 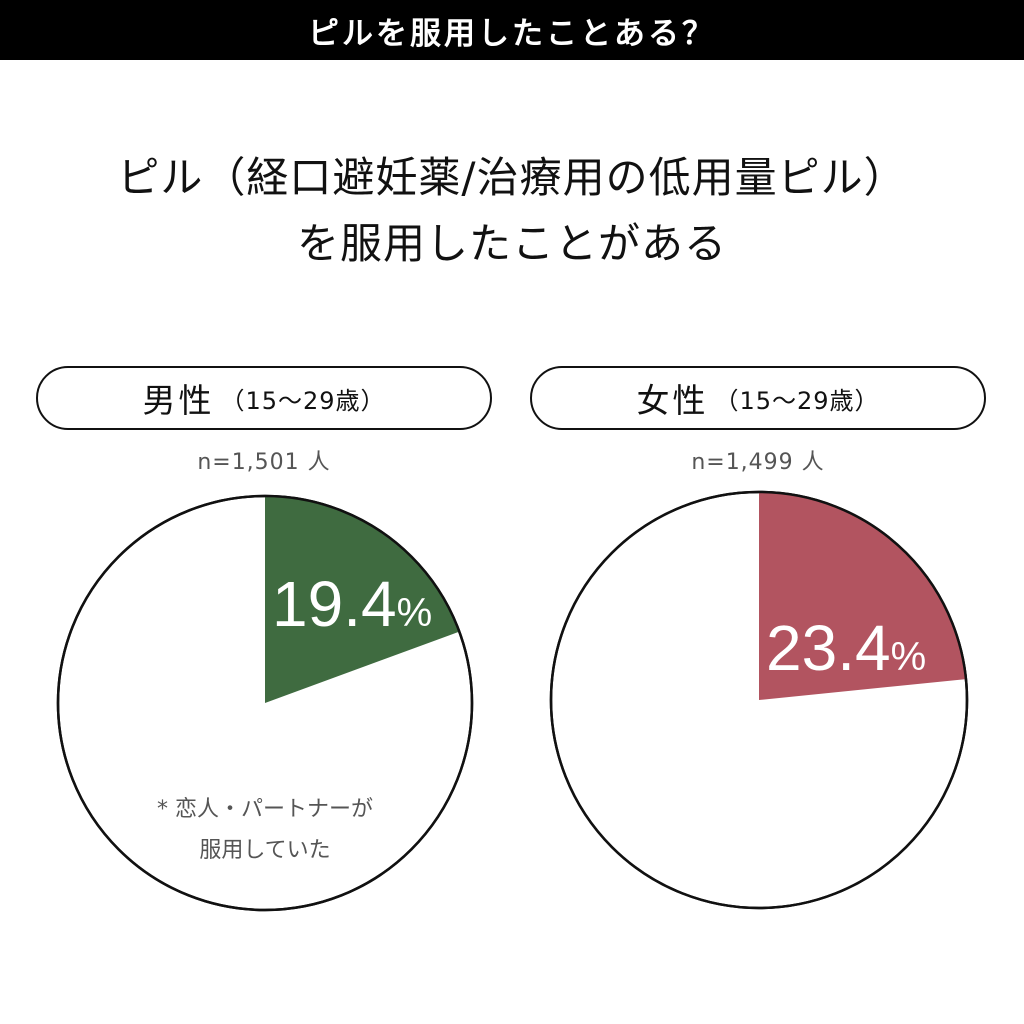 I want to click on female-age-range: （15～29歳）, so click(x=797, y=400).